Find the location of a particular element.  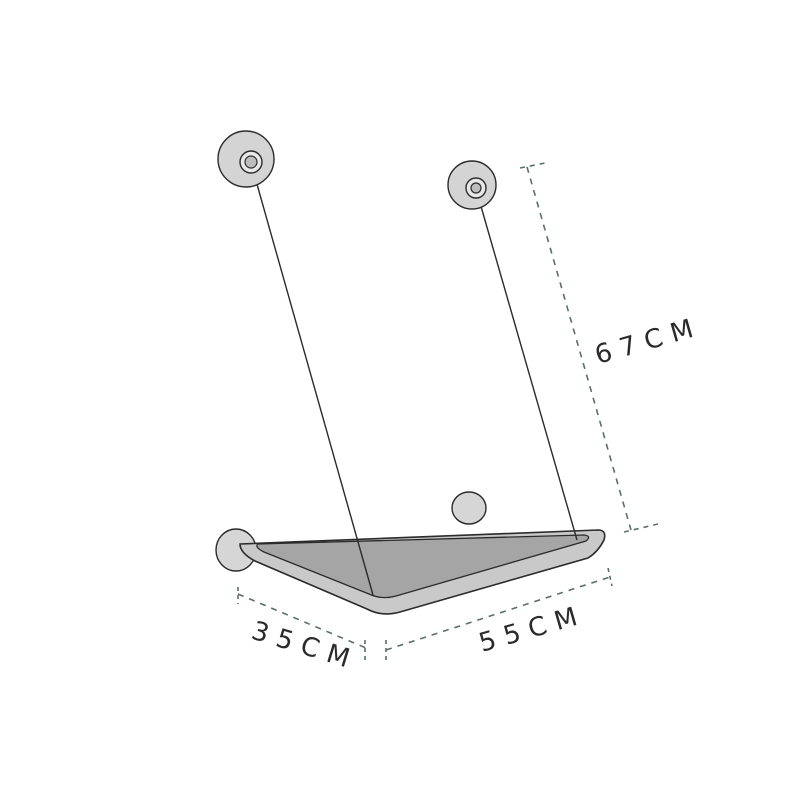

cable-right is located at coordinates (526, 364).